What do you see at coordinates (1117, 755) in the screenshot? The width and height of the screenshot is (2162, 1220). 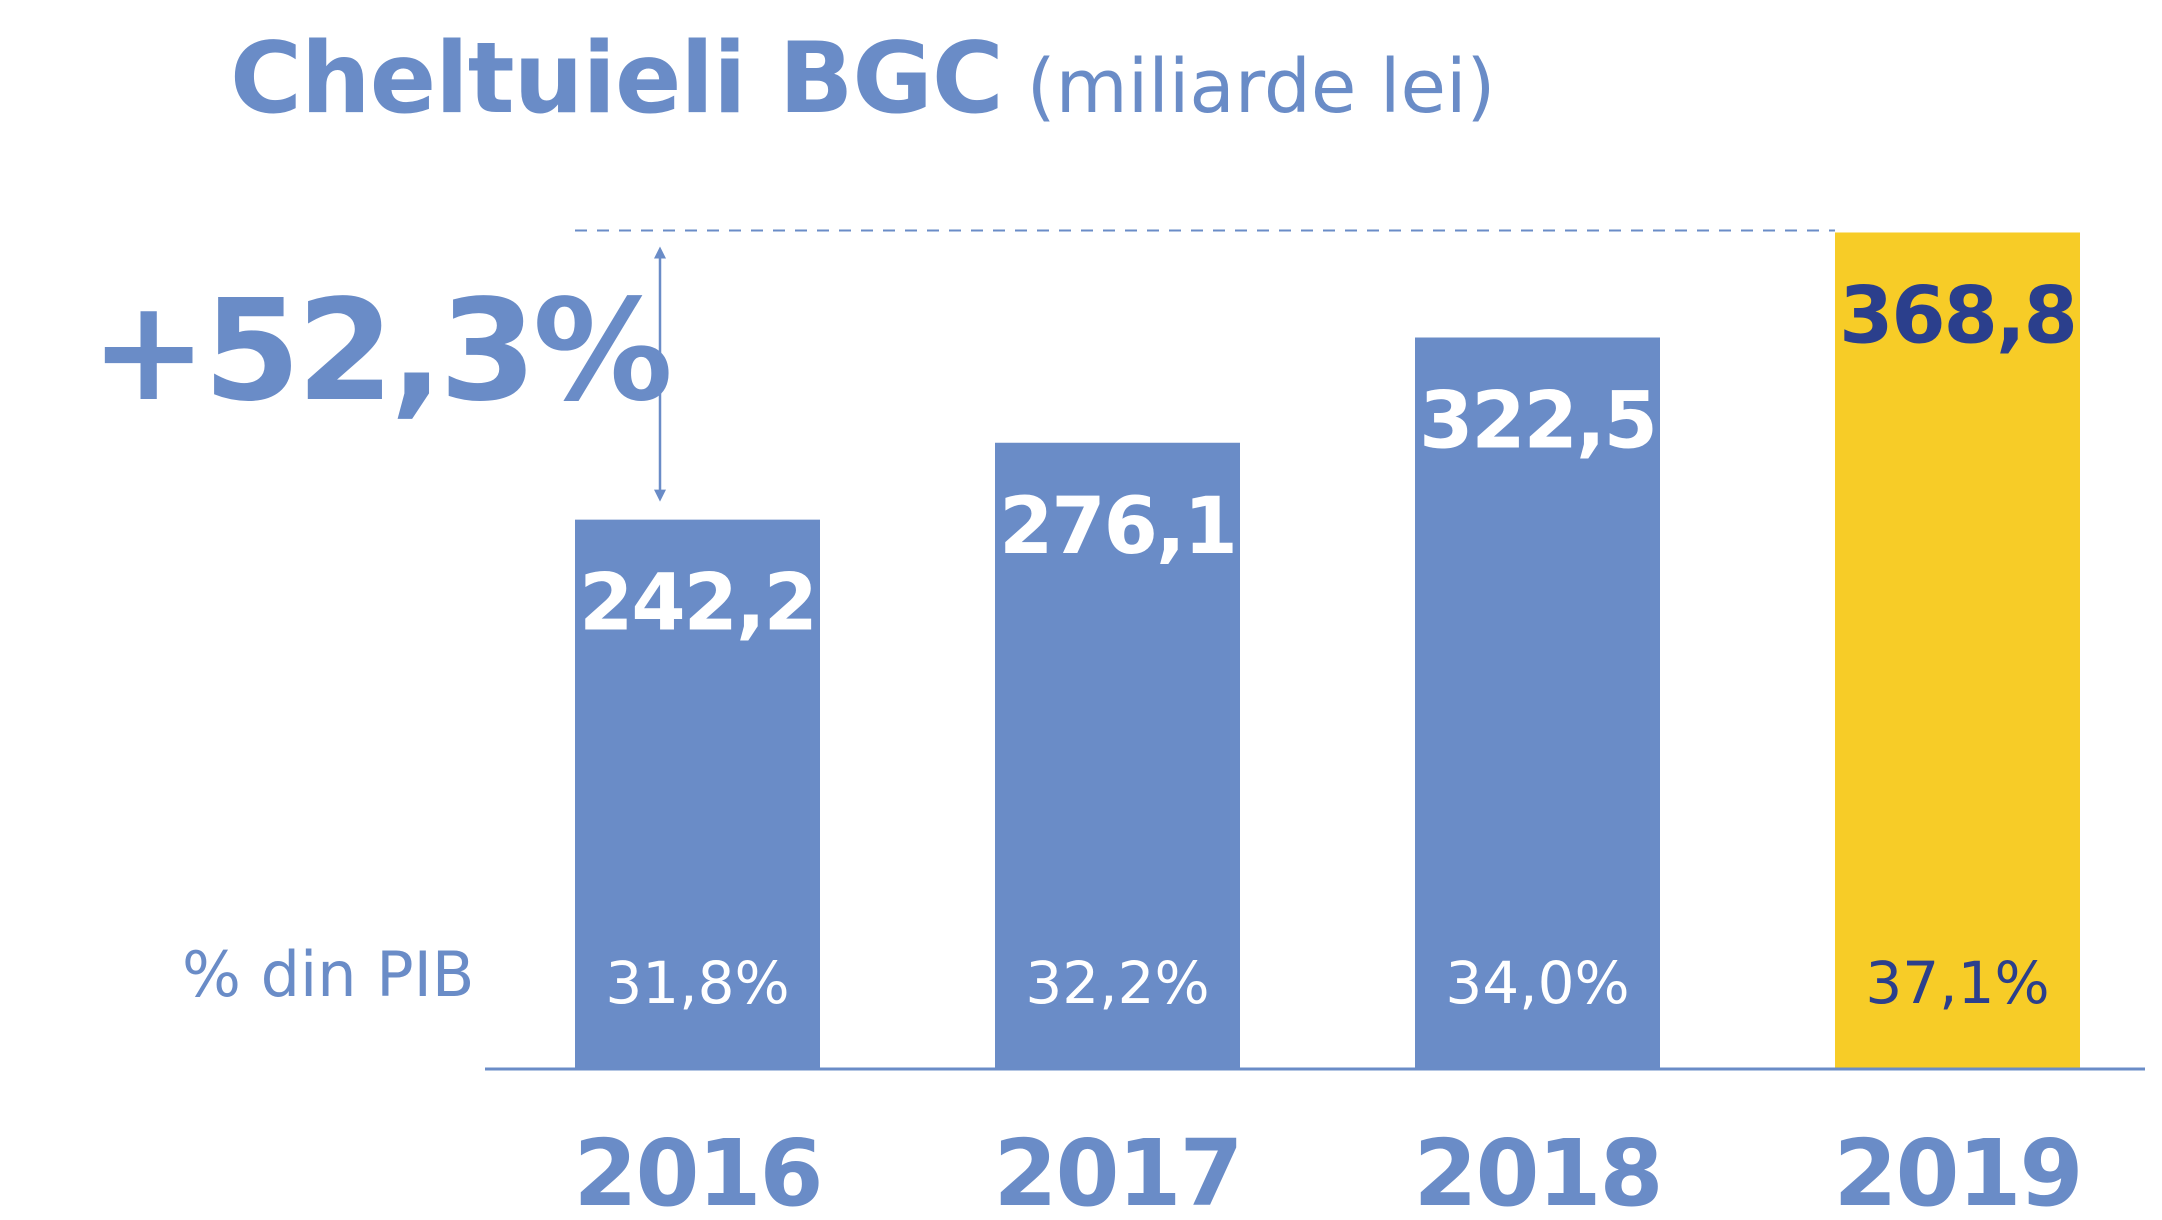 I see `bar-2017` at bounding box center [1117, 755].